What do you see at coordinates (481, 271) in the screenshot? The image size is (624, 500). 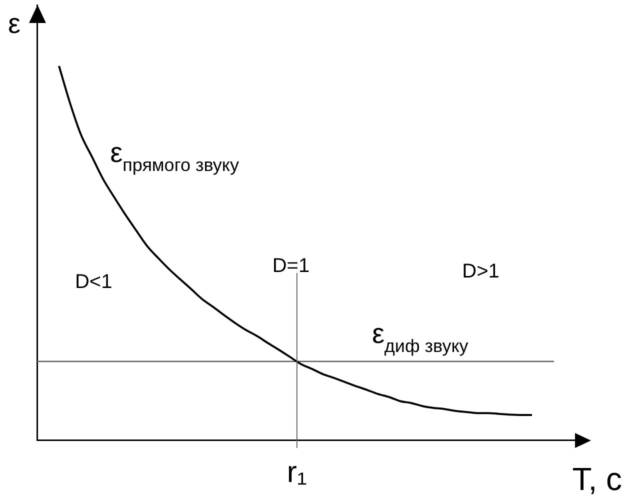 I see `annotation: D>1` at bounding box center [481, 271].